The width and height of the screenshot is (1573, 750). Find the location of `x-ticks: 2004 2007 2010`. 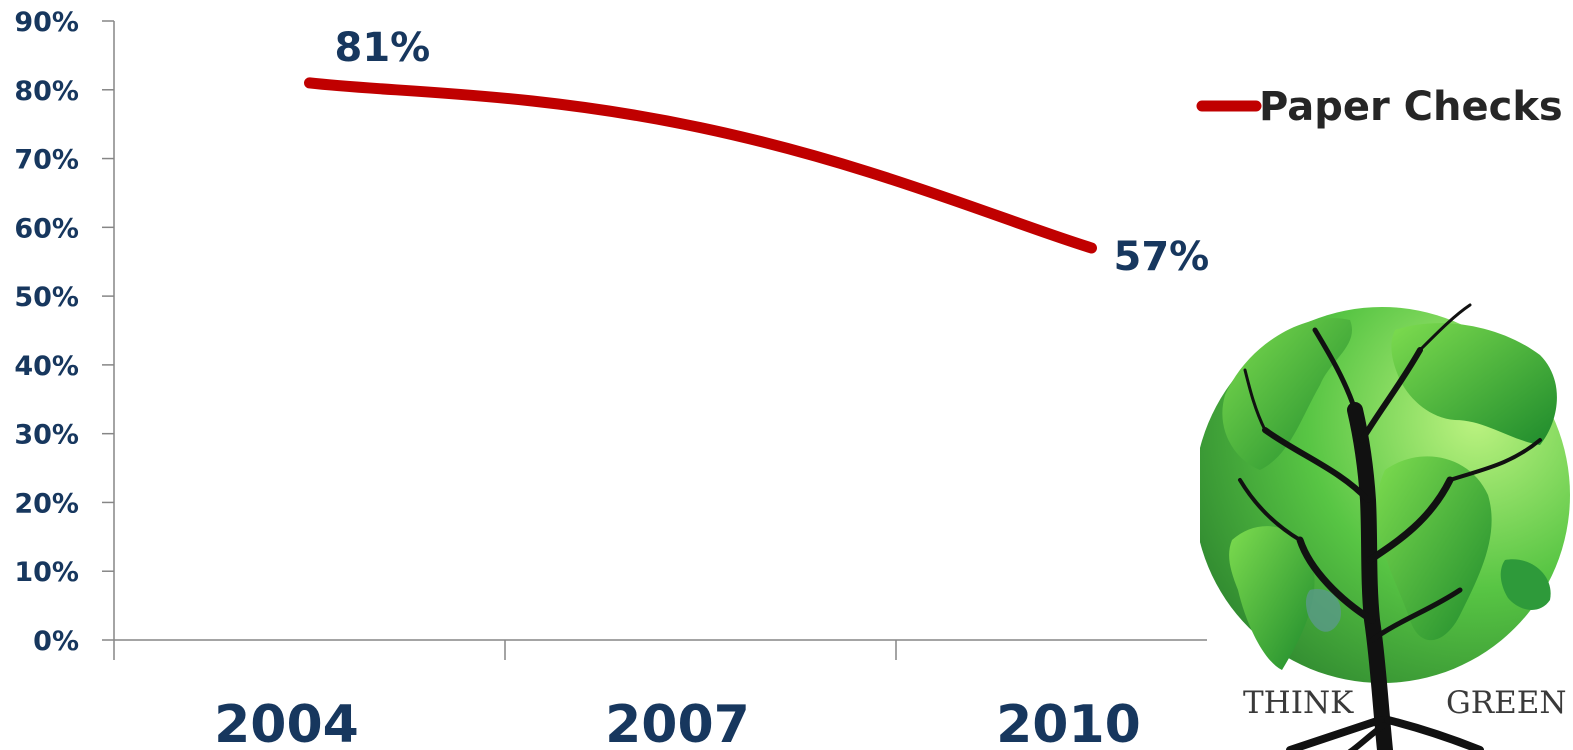

x-ticks: 2004 2007 2010 is located at coordinates (627, 695).